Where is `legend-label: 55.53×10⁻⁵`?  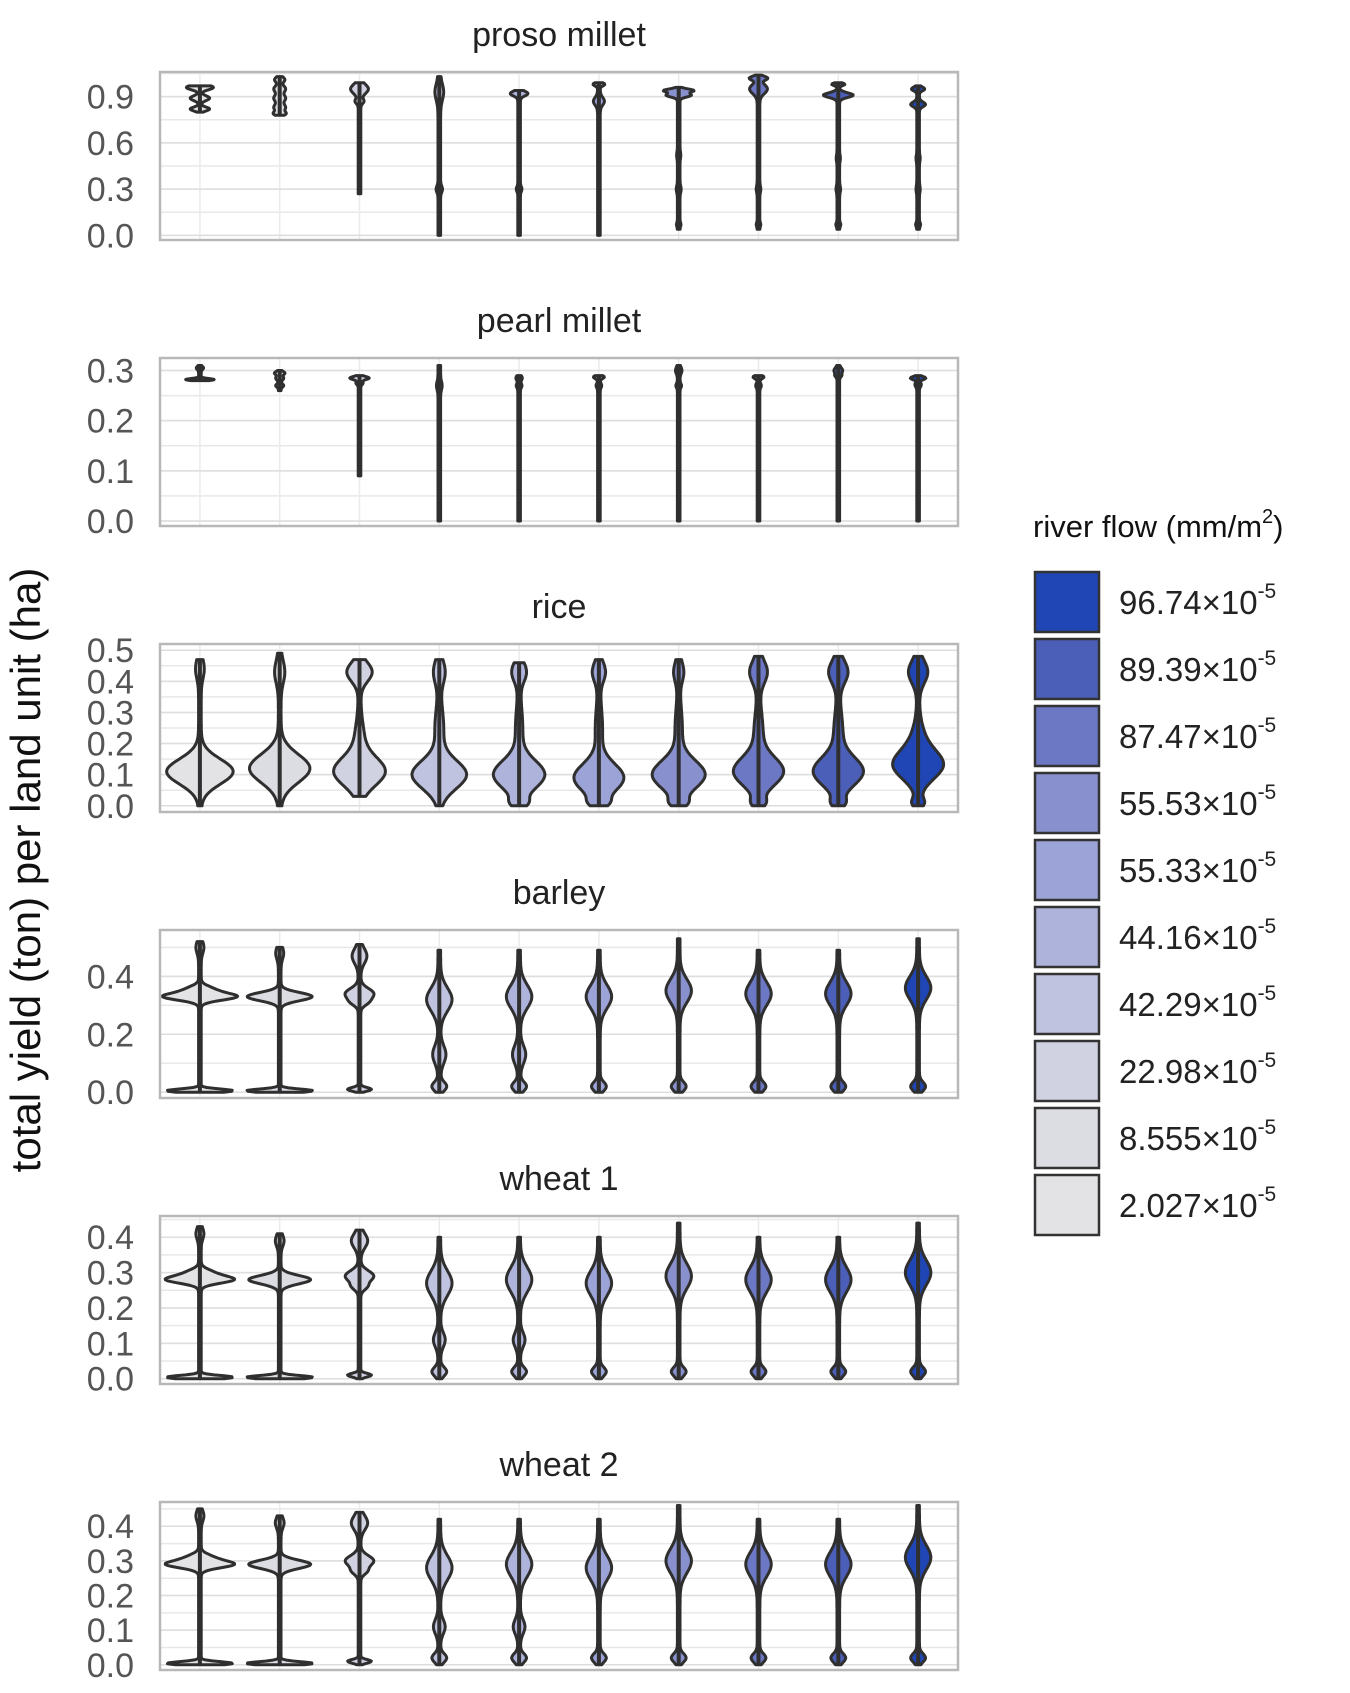 legend-label: 55.53×10⁻⁵ is located at coordinates (1197, 801).